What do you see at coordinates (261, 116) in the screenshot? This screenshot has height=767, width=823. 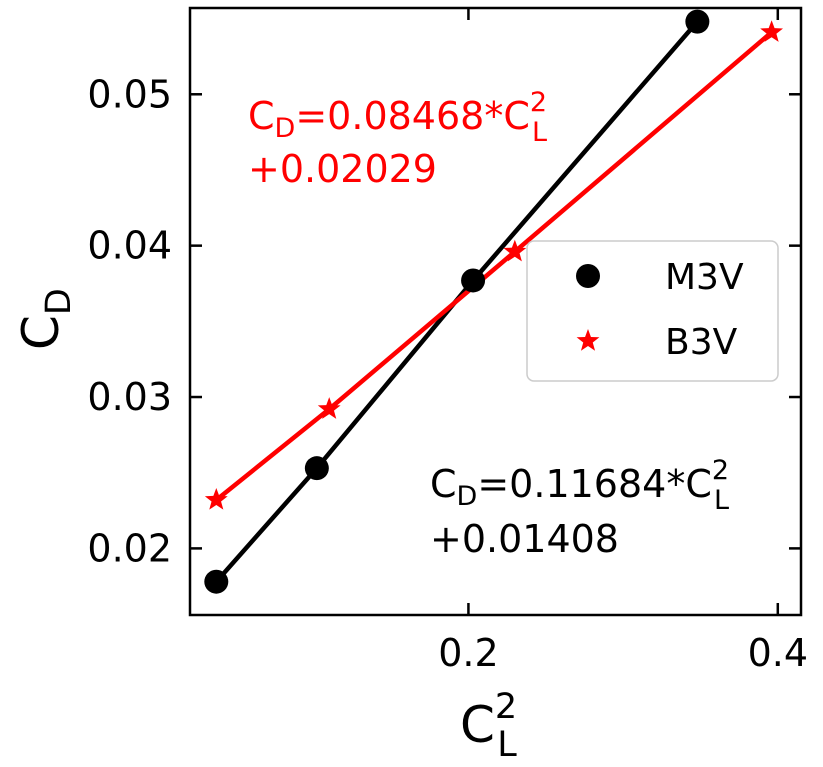 I see `eq-b3v-prefix: C` at bounding box center [261, 116].